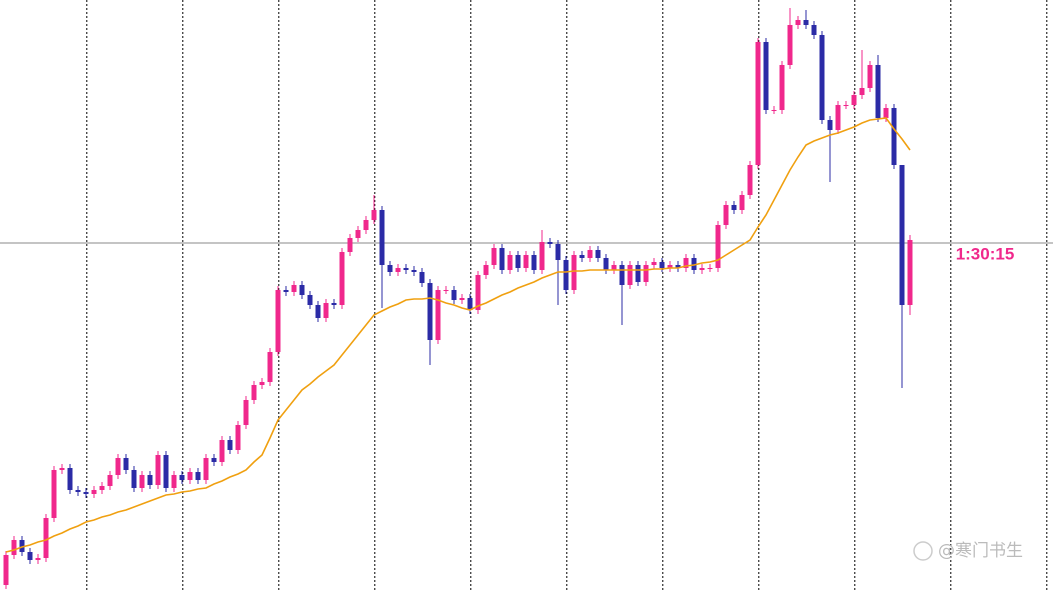 The height and width of the screenshot is (590, 1053). What do you see at coordinates (985, 253) in the screenshot?
I see `countdown-label: 1:30:15` at bounding box center [985, 253].